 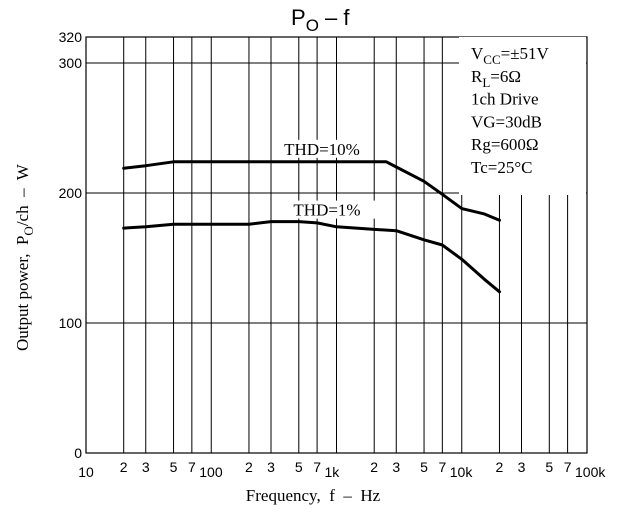 I want to click on condition-line: 1ch Drive, so click(x=505, y=99).